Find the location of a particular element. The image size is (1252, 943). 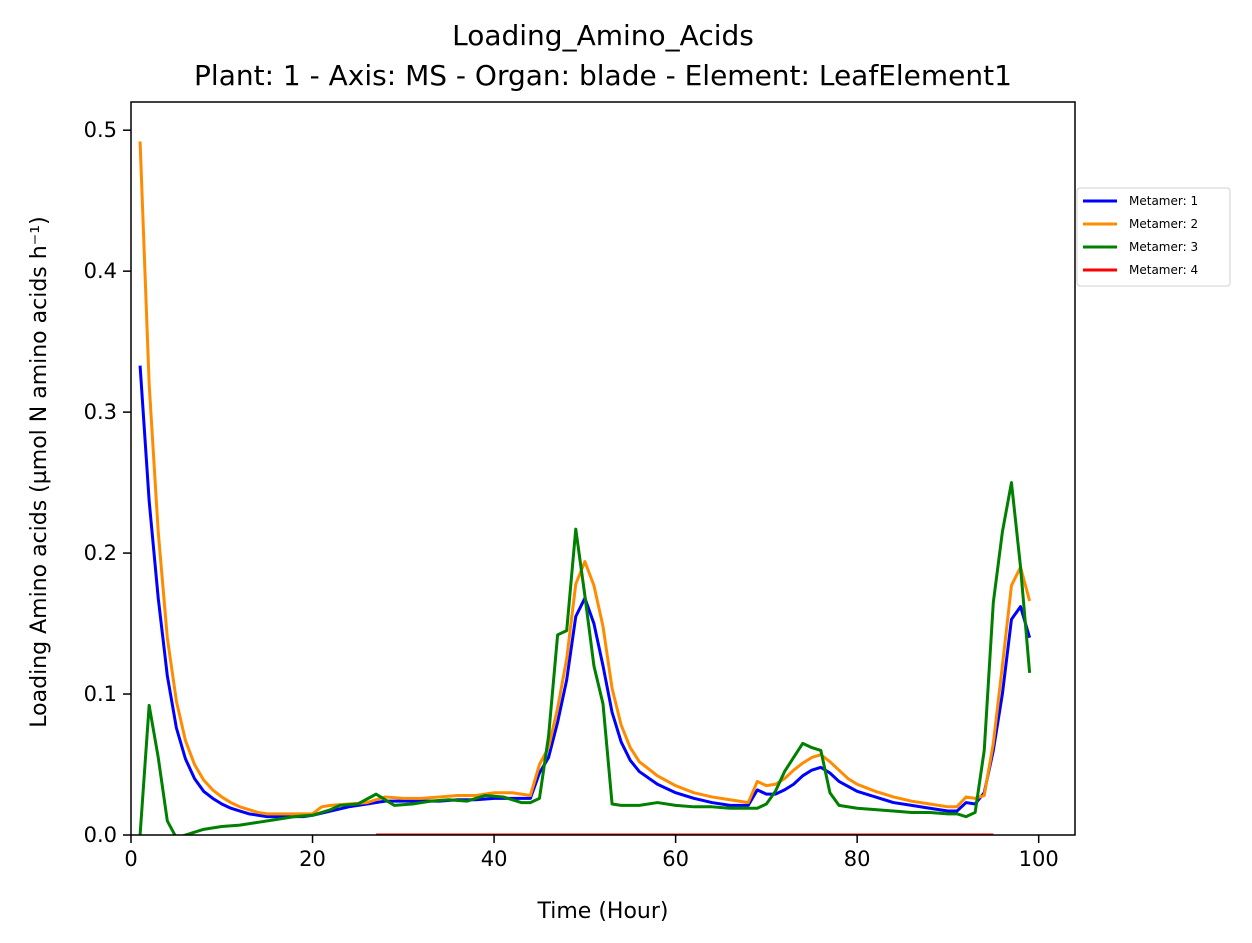

y-tick-label: 0.4 is located at coordinates (100, 271).